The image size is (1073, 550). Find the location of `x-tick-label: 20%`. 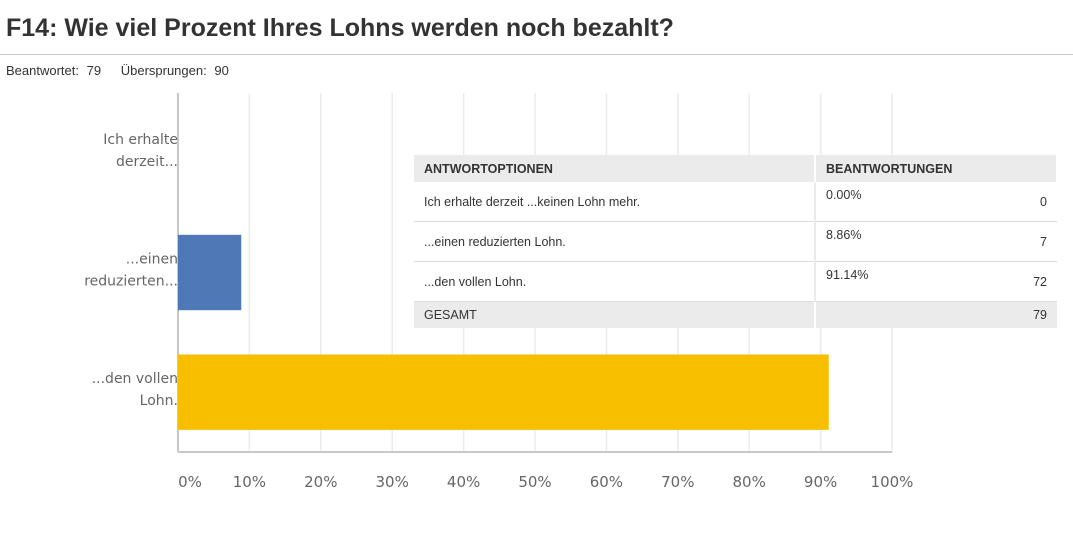

x-tick-label: 20% is located at coordinates (320, 482).